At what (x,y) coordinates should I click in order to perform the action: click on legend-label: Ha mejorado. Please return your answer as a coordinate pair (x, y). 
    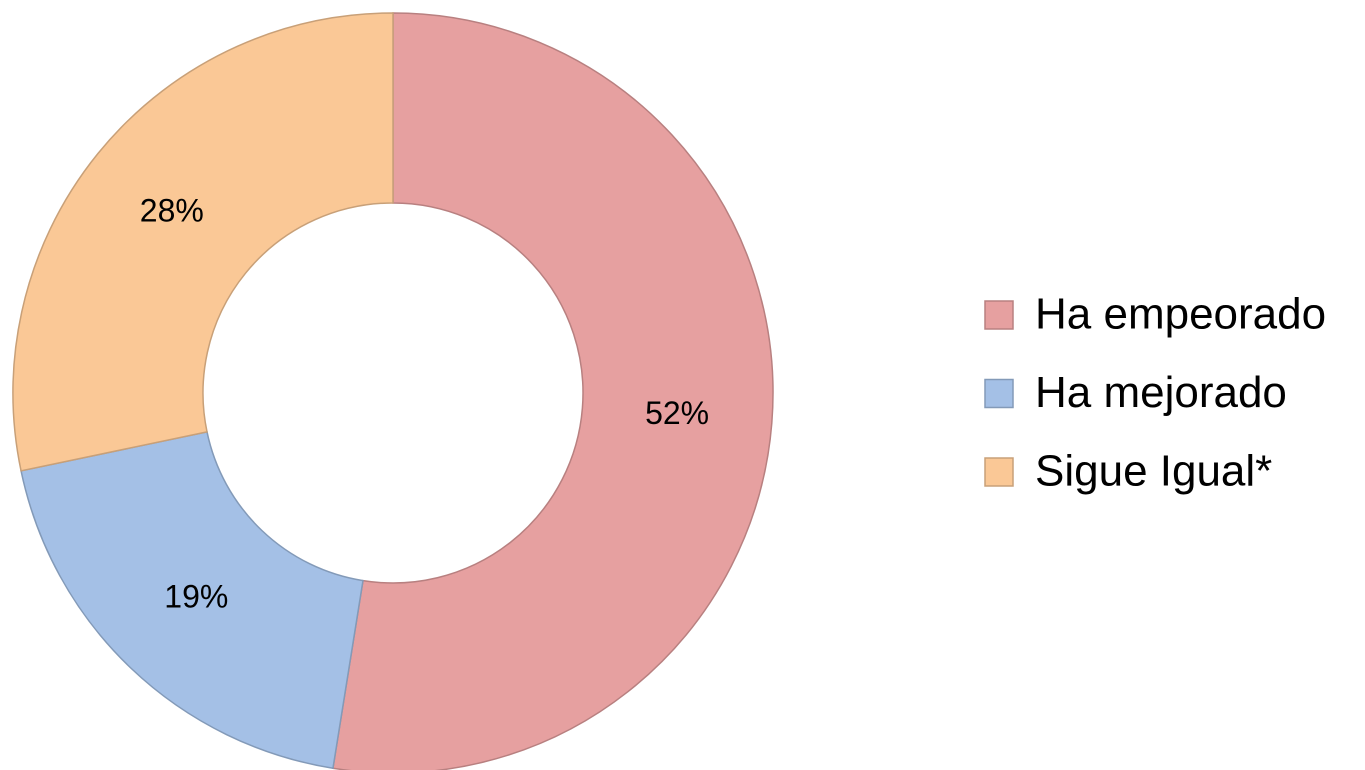
    Looking at the image, I should click on (1161, 392).